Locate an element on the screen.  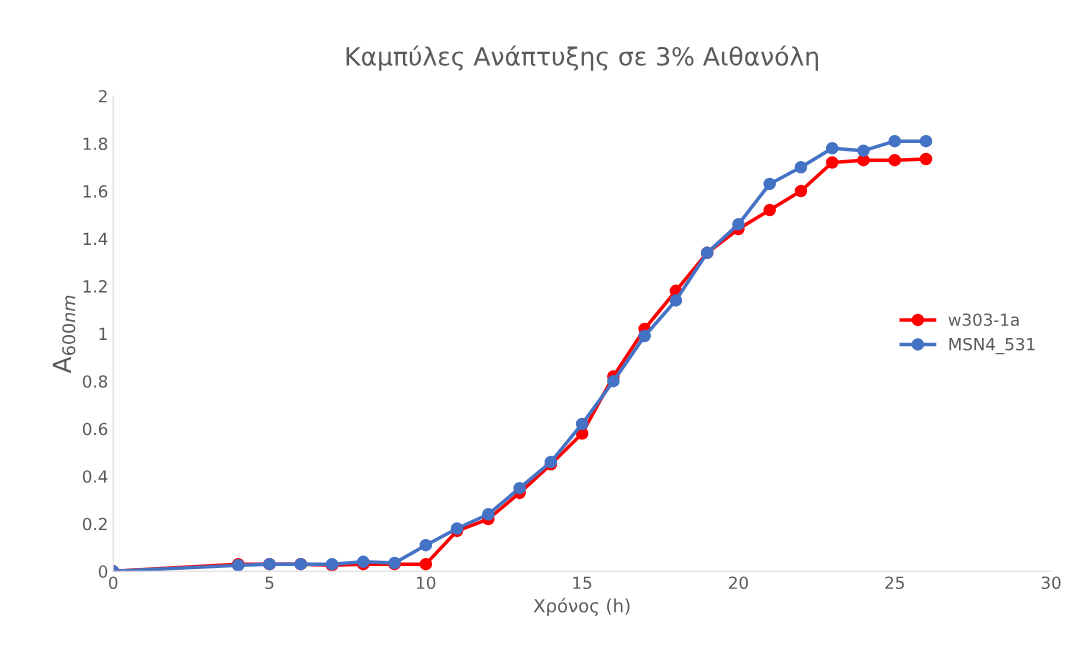
x-tick-label: 5 is located at coordinates (269, 583).